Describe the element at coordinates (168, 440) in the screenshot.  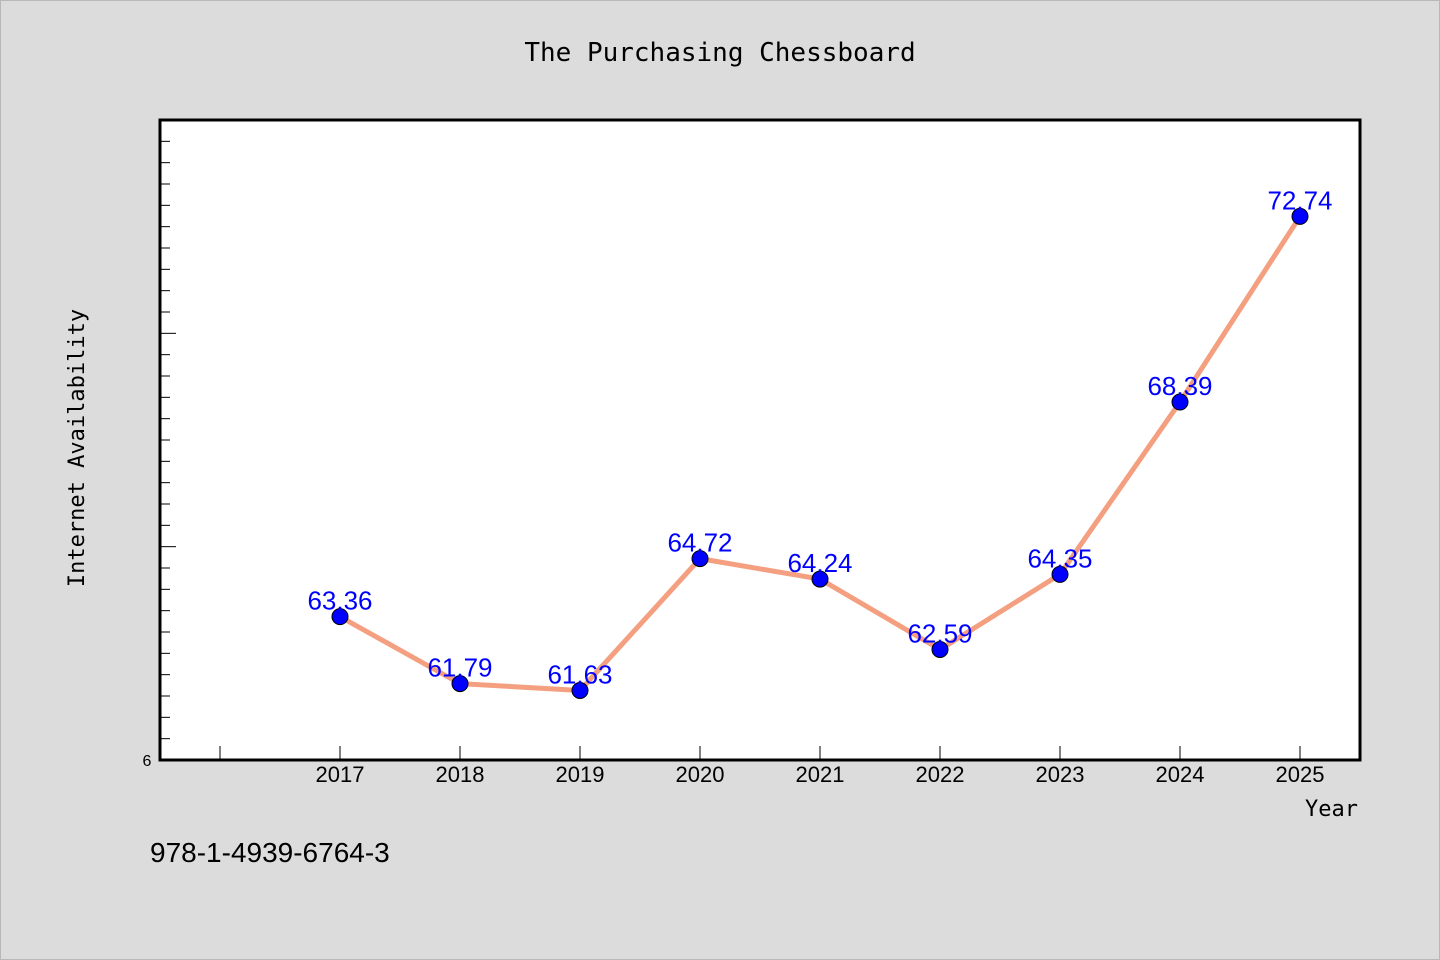
I see `y-axis-ticks` at that location.